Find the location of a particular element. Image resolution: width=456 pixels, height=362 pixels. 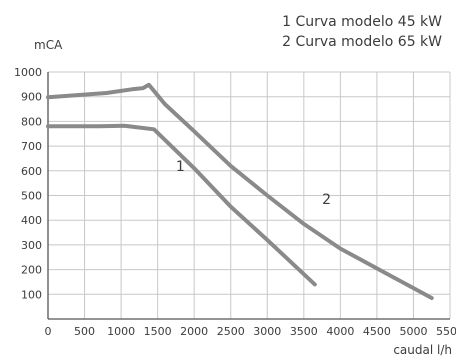

x-tick-label-0: 0 is located at coordinates (48, 331).